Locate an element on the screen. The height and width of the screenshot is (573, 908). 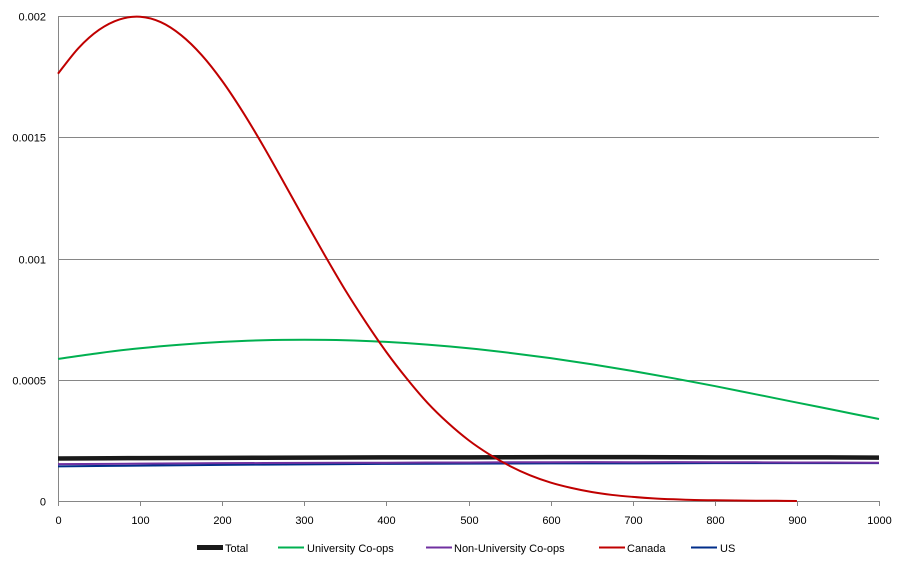
y-tick-label: 0.001 is located at coordinates (32, 261).